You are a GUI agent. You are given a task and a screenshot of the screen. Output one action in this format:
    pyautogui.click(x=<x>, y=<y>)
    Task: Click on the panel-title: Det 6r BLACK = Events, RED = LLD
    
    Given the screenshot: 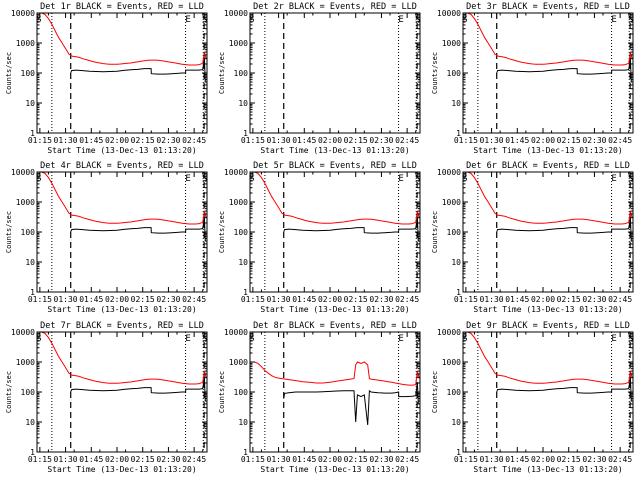 What is the action you would take?
    pyautogui.click(x=548, y=166)
    